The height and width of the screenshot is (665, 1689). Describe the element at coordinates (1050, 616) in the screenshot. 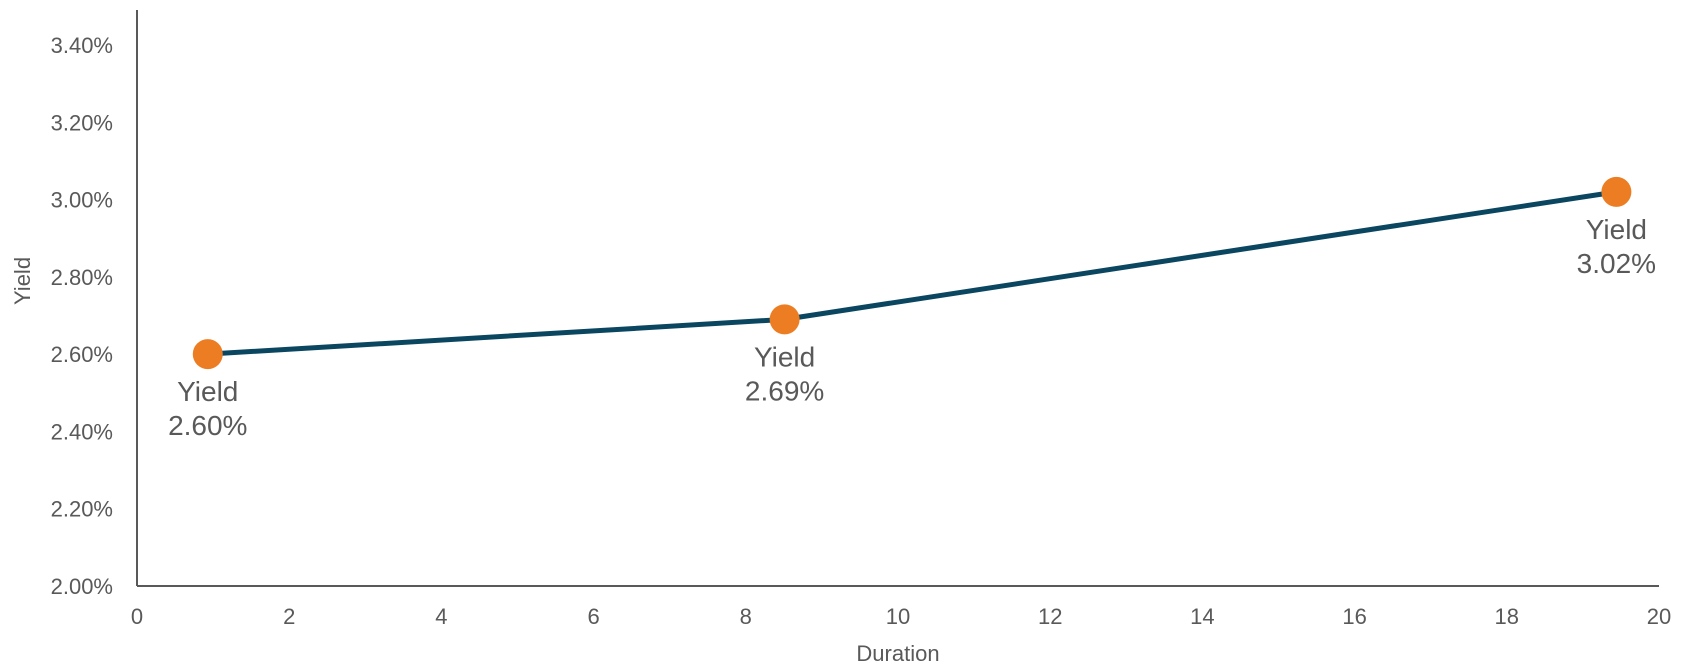

I see `x-tick-label: 12` at that location.